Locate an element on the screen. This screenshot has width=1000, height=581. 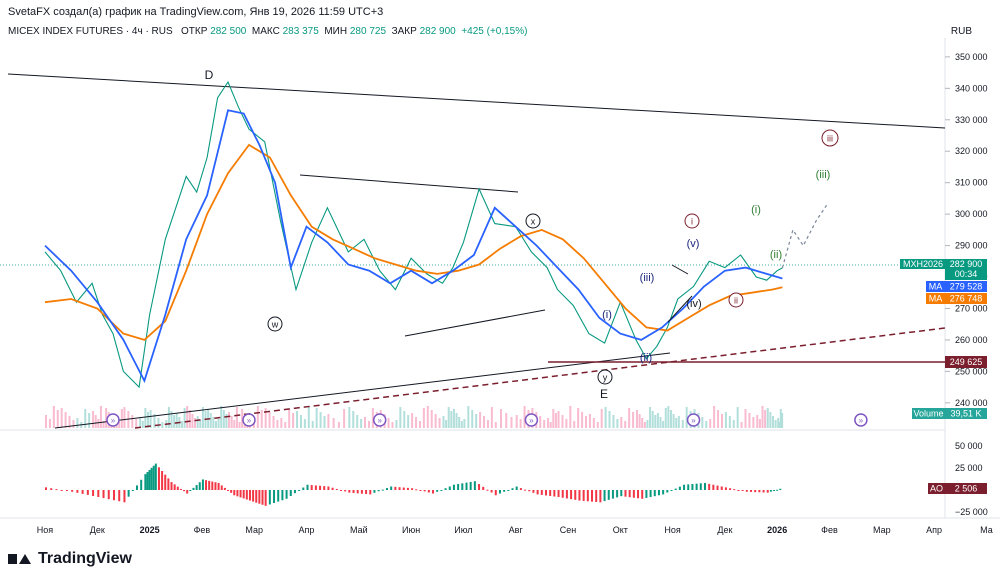
open-value: 282 500 is located at coordinates (228, 31).